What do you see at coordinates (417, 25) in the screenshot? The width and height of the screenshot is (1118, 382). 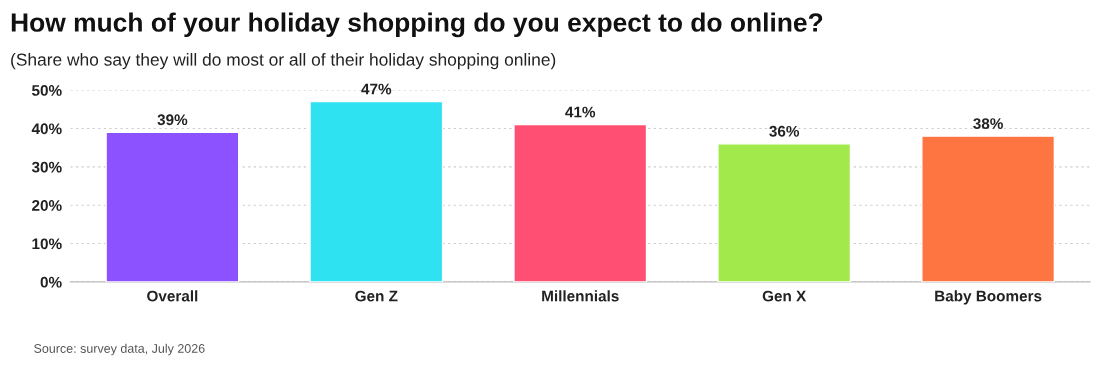 I see `chart-title: How much of your holiday shopping do you expect to do online?` at bounding box center [417, 25].